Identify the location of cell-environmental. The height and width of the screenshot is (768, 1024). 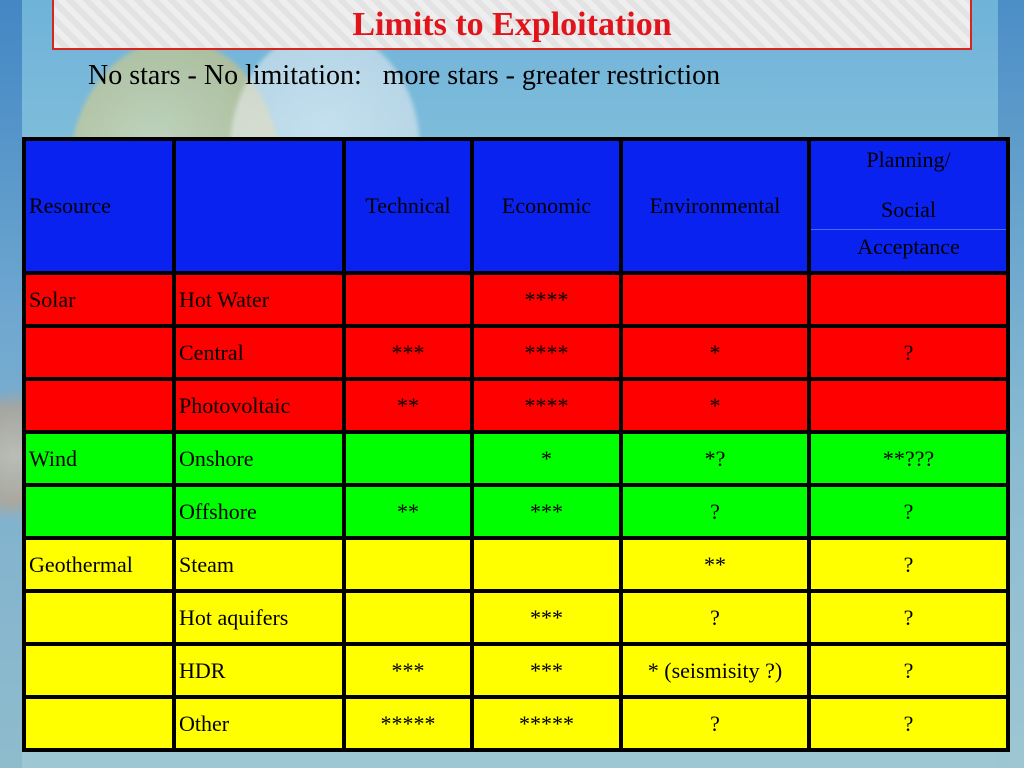
(715, 299).